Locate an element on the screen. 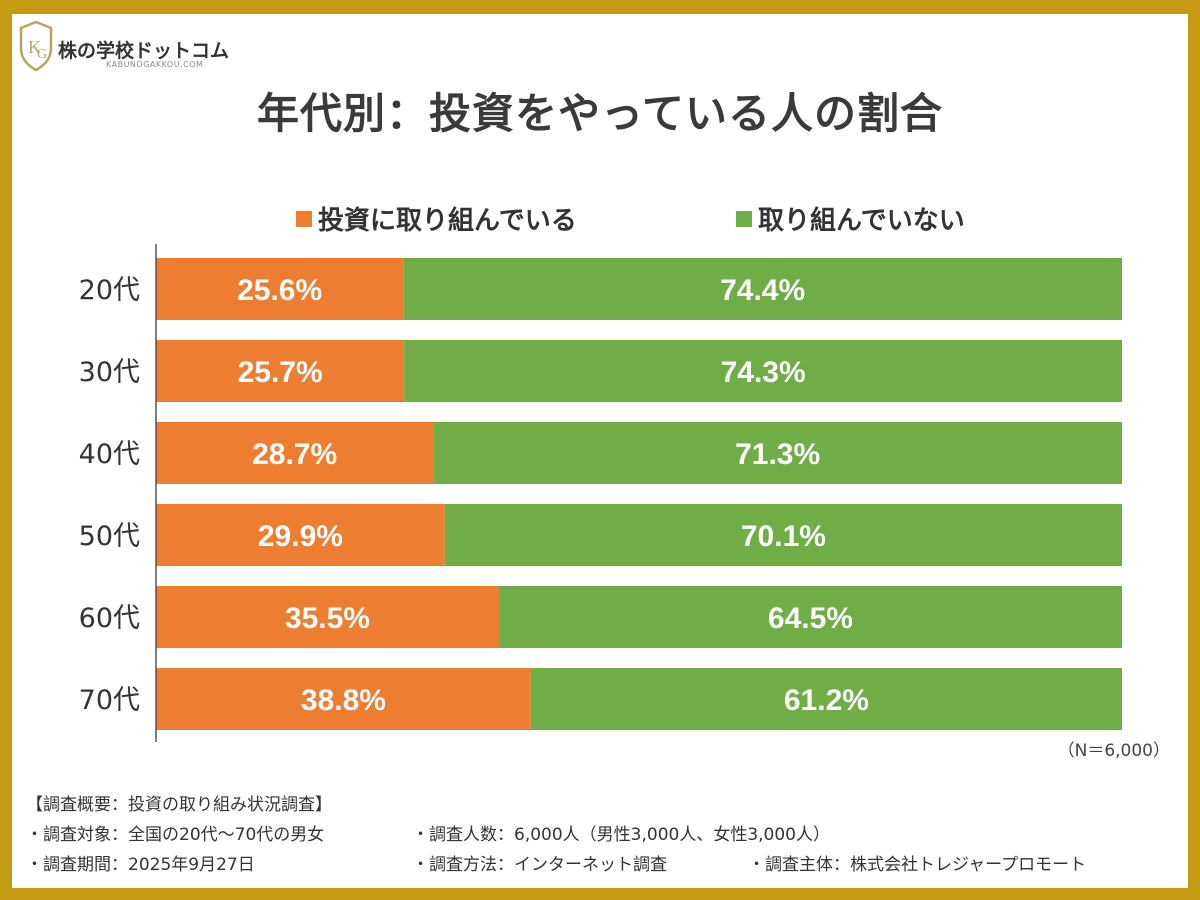  svg-text: K is located at coordinates (34, 47).